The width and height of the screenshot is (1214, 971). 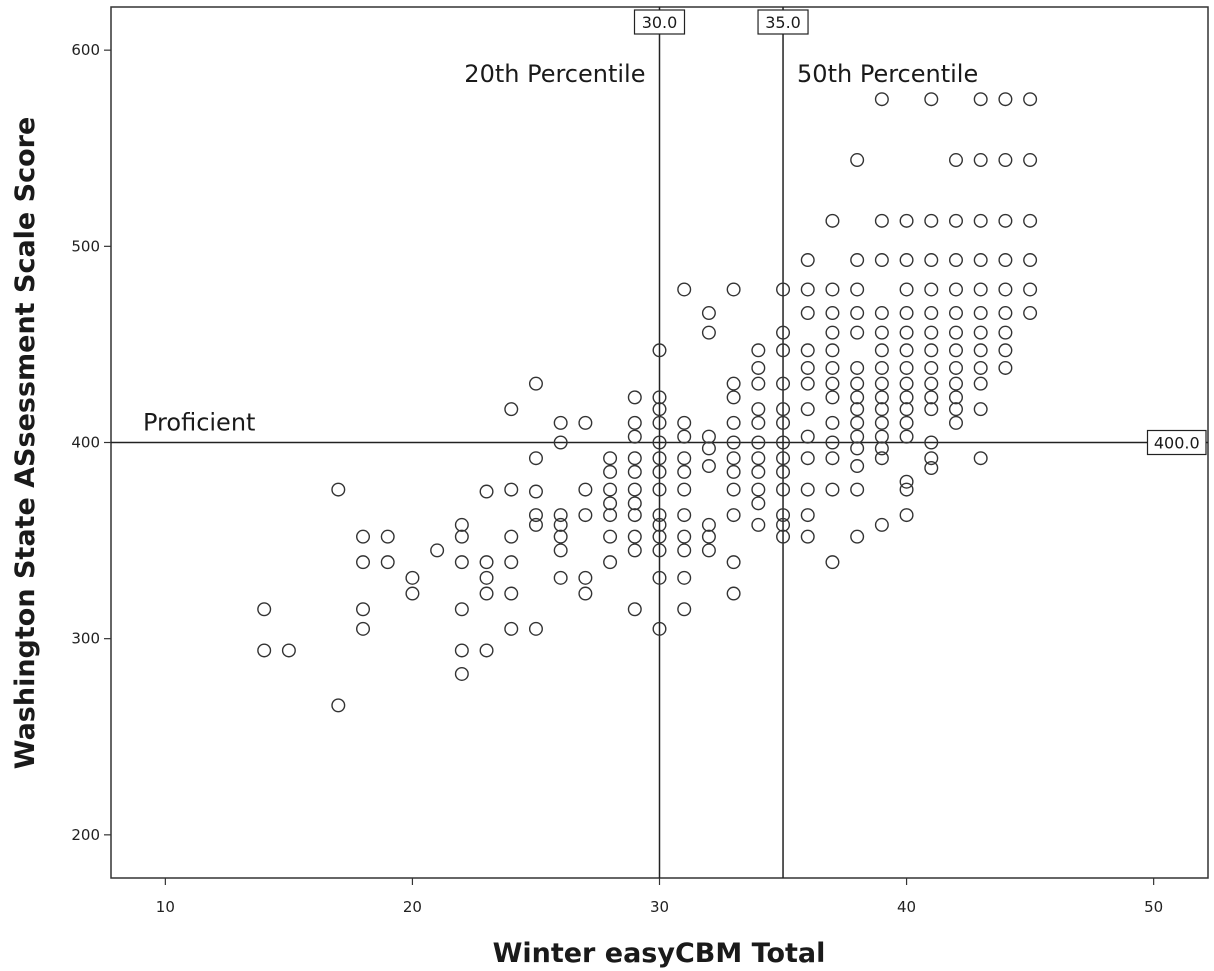 I want to click on reference-value-label: 400.0, so click(x=1177, y=443).